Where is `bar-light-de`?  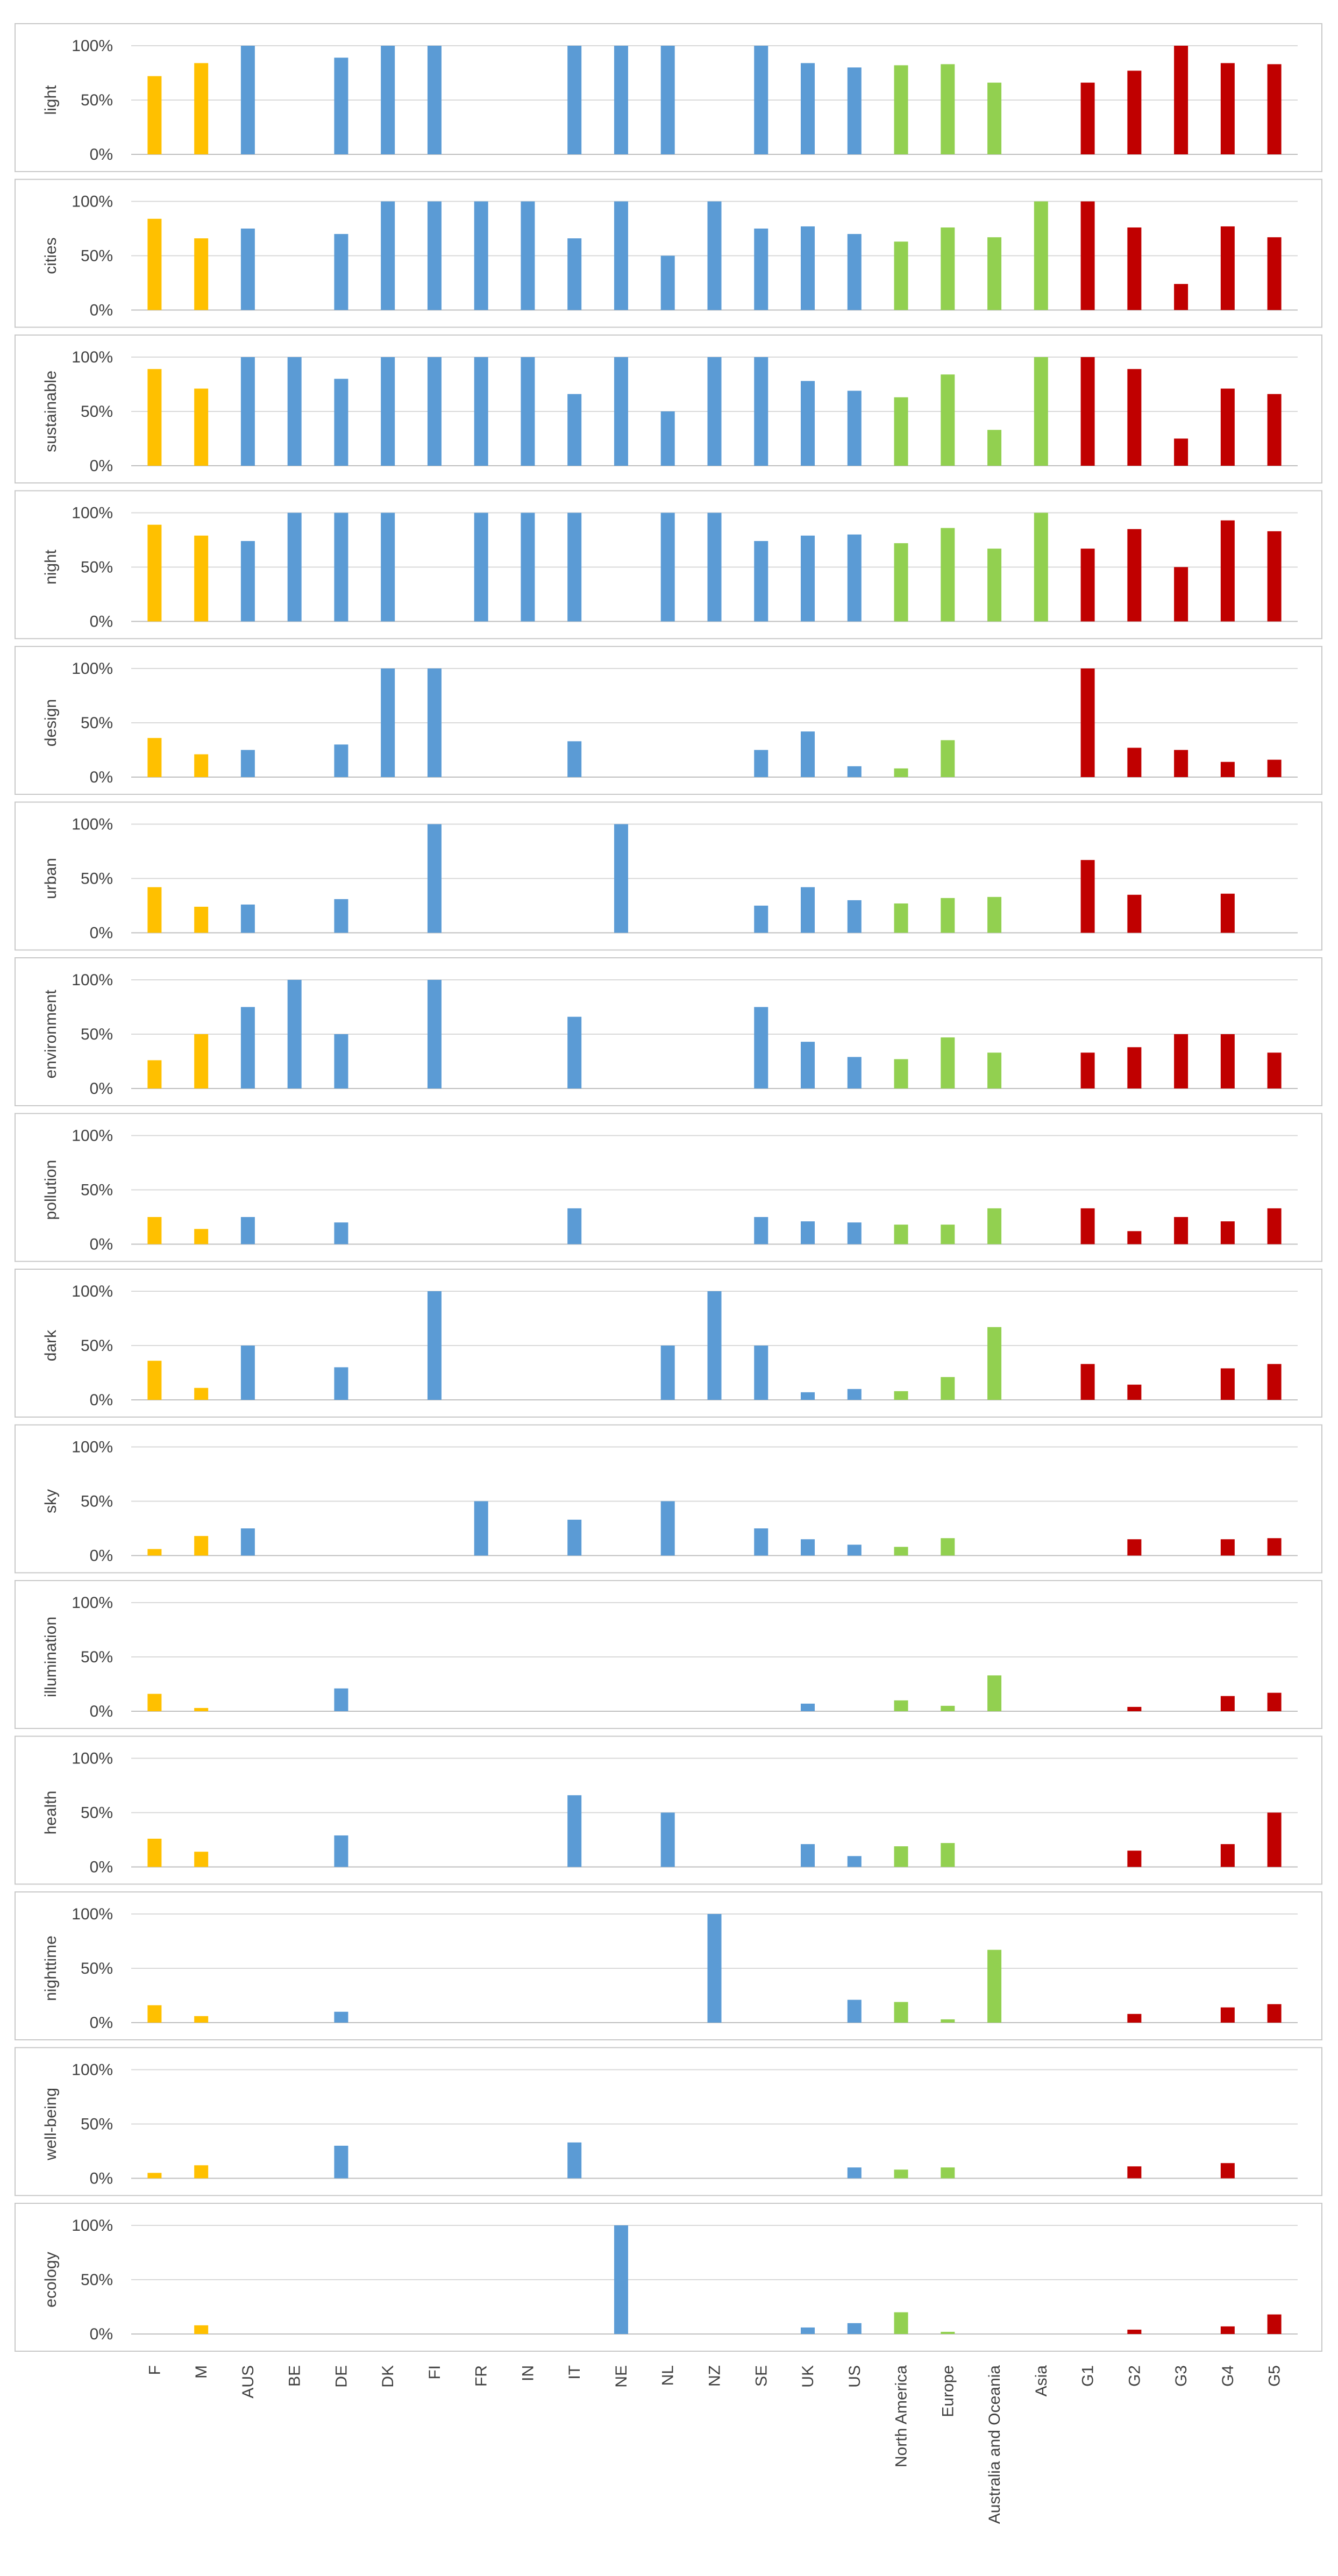 bar-light-de is located at coordinates (341, 106).